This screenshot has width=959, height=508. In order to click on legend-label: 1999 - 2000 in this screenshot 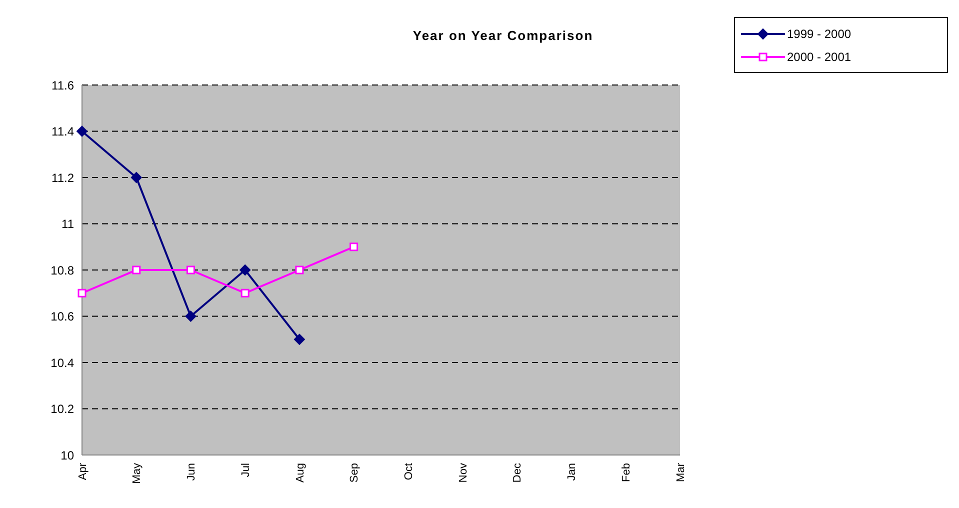, I will do `click(819, 33)`.